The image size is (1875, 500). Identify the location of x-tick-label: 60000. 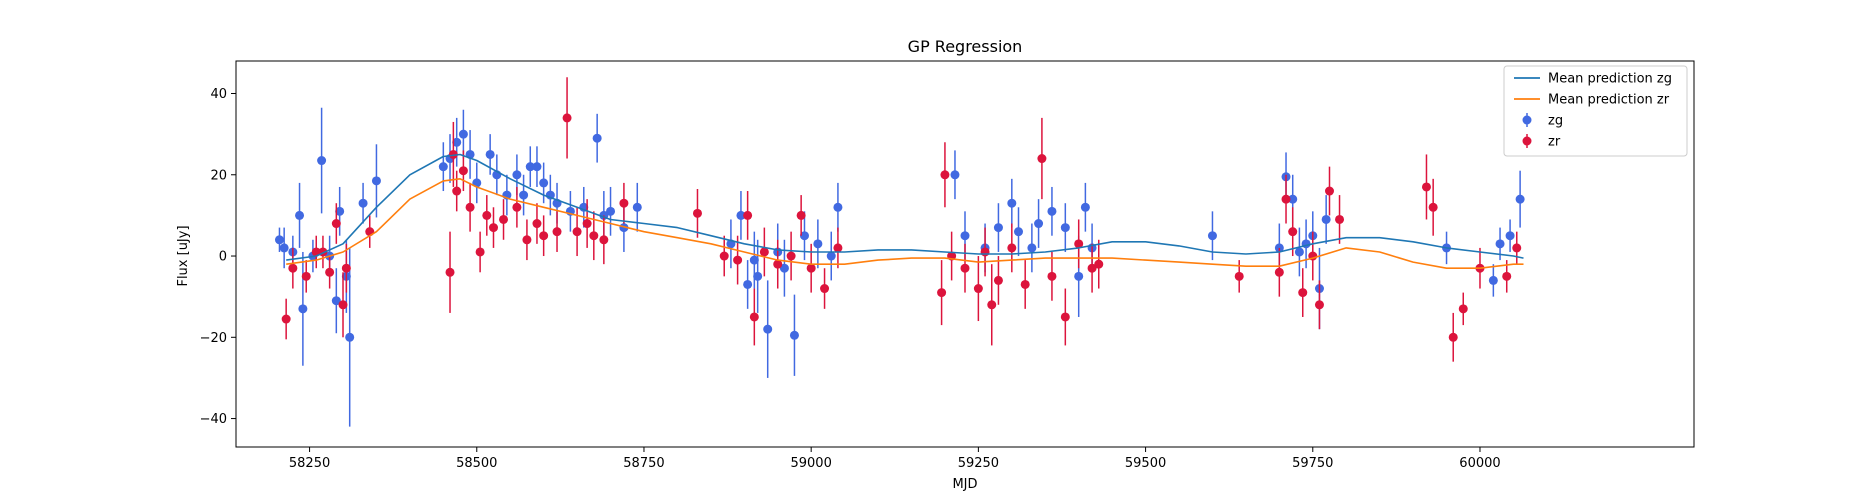
(1479, 463).